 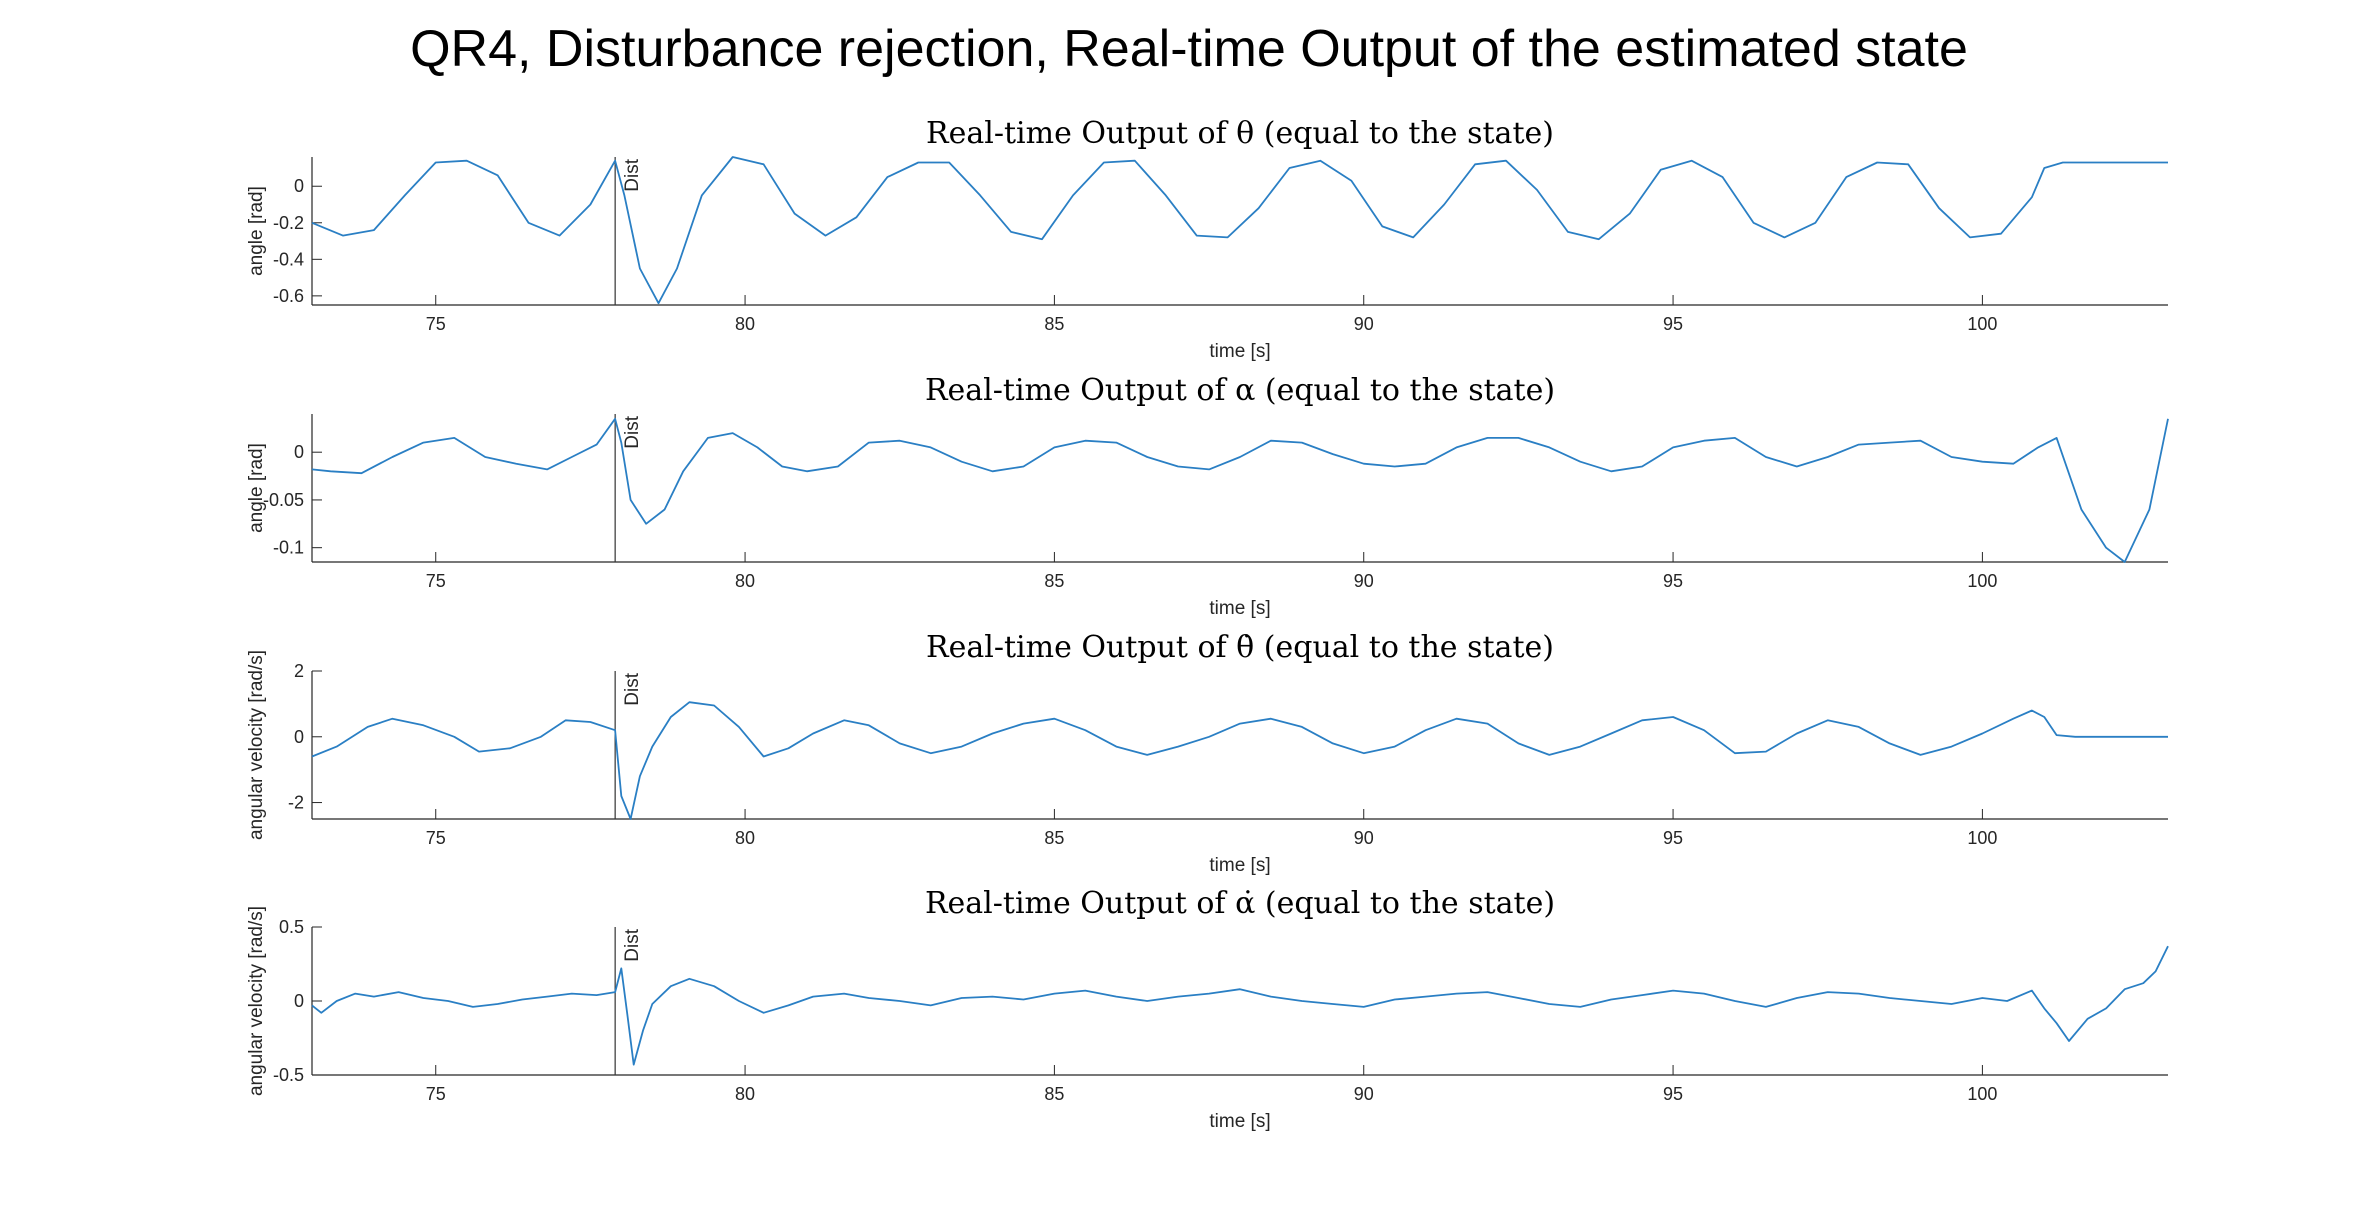 What do you see at coordinates (288, 548) in the screenshot?
I see `y-tick-label: -0.1` at bounding box center [288, 548].